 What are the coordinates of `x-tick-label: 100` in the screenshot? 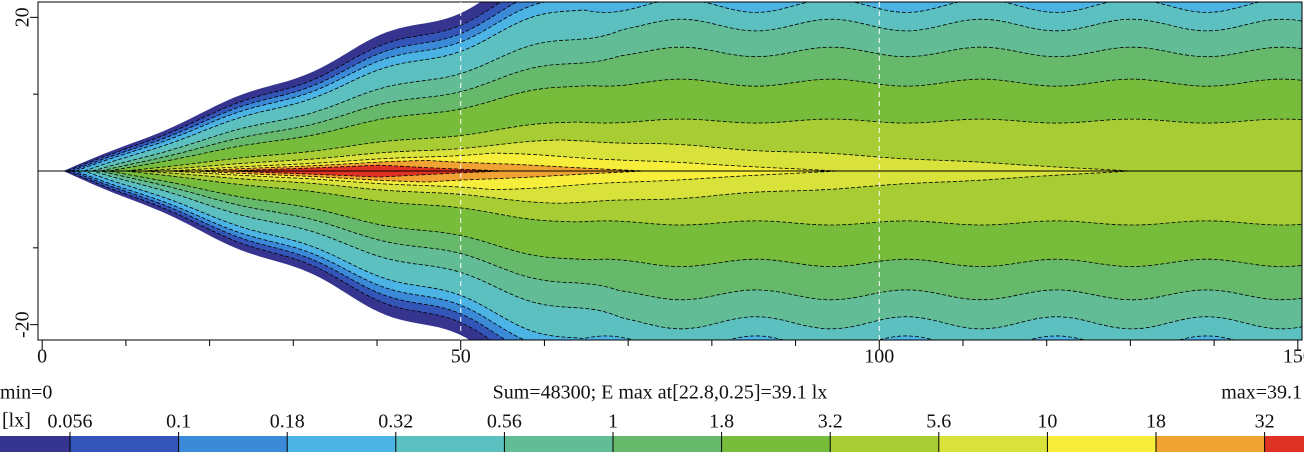 It's located at (879, 357).